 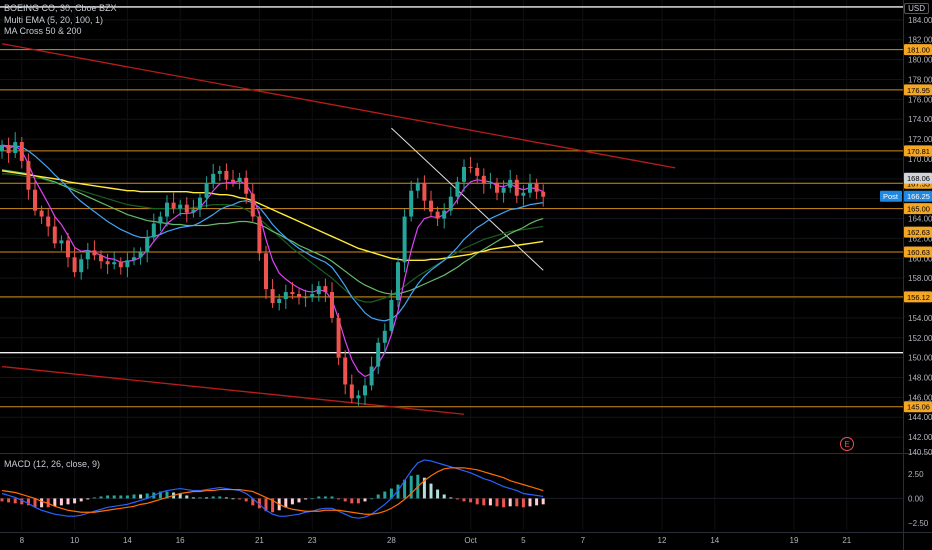 What do you see at coordinates (847, 444) in the screenshot?
I see `earnings-marker-icon` at bounding box center [847, 444].